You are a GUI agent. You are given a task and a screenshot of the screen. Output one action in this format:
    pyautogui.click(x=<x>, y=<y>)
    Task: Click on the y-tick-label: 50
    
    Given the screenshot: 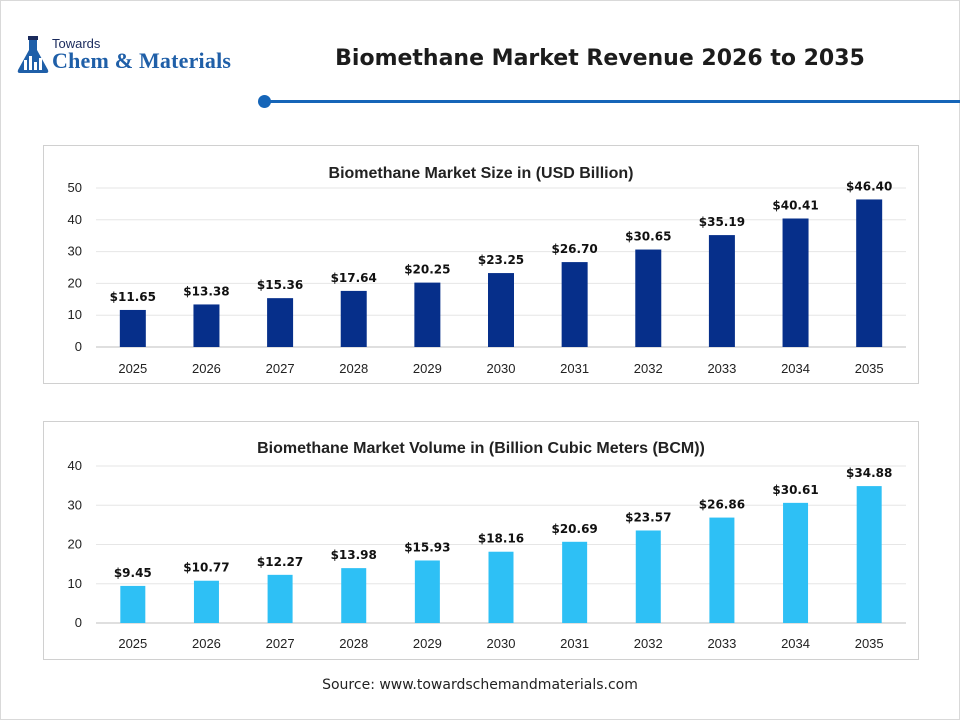 What is the action you would take?
    pyautogui.click(x=75, y=187)
    